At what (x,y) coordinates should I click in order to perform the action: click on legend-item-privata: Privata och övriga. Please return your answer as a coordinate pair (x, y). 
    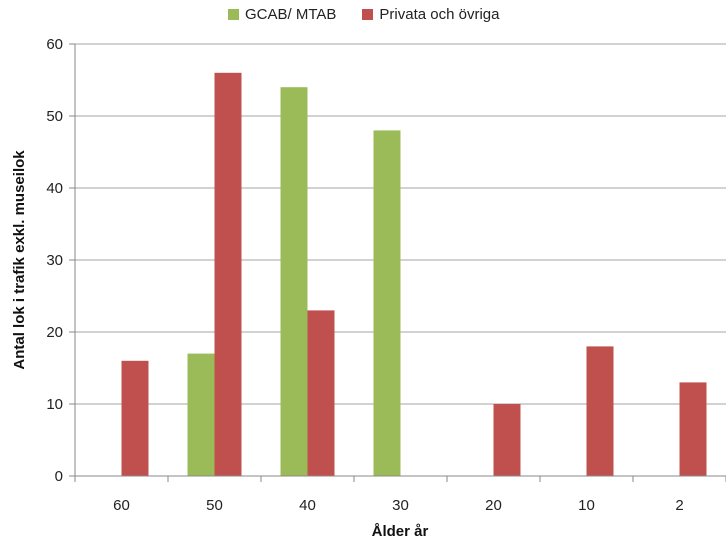
    Looking at the image, I should click on (430, 14).